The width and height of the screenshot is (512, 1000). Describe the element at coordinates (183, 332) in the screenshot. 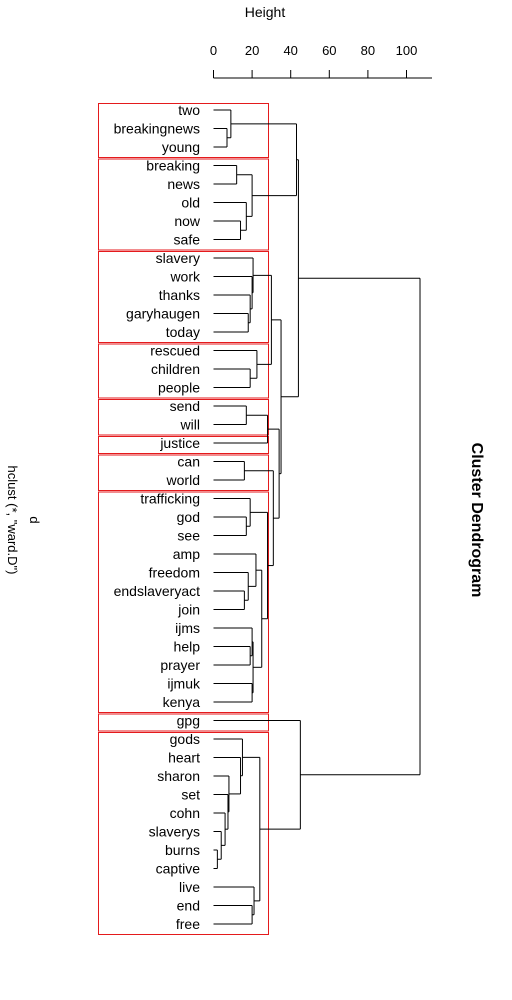

I see `leaf-label: today` at that location.